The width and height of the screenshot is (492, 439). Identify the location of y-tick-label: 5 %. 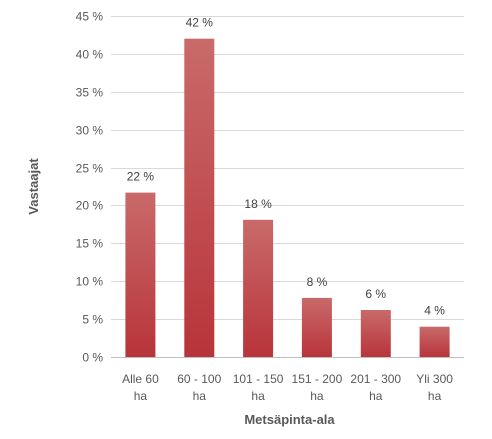
(92, 320).